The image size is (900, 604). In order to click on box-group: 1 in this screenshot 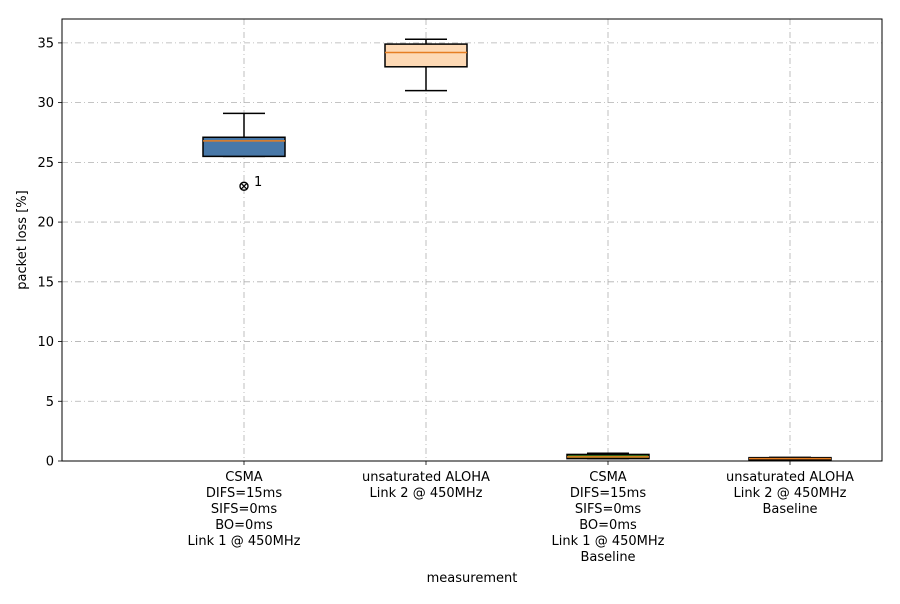, I will do `click(244, 151)`.